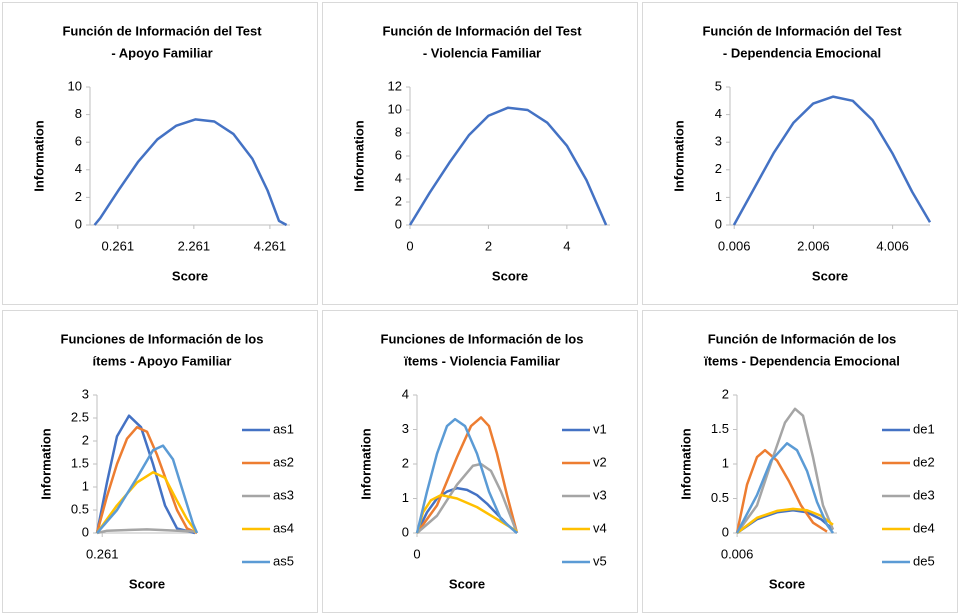 This screenshot has width=961, height=616. Describe the element at coordinates (283, 461) in the screenshot. I see `legend-label: as2` at that location.